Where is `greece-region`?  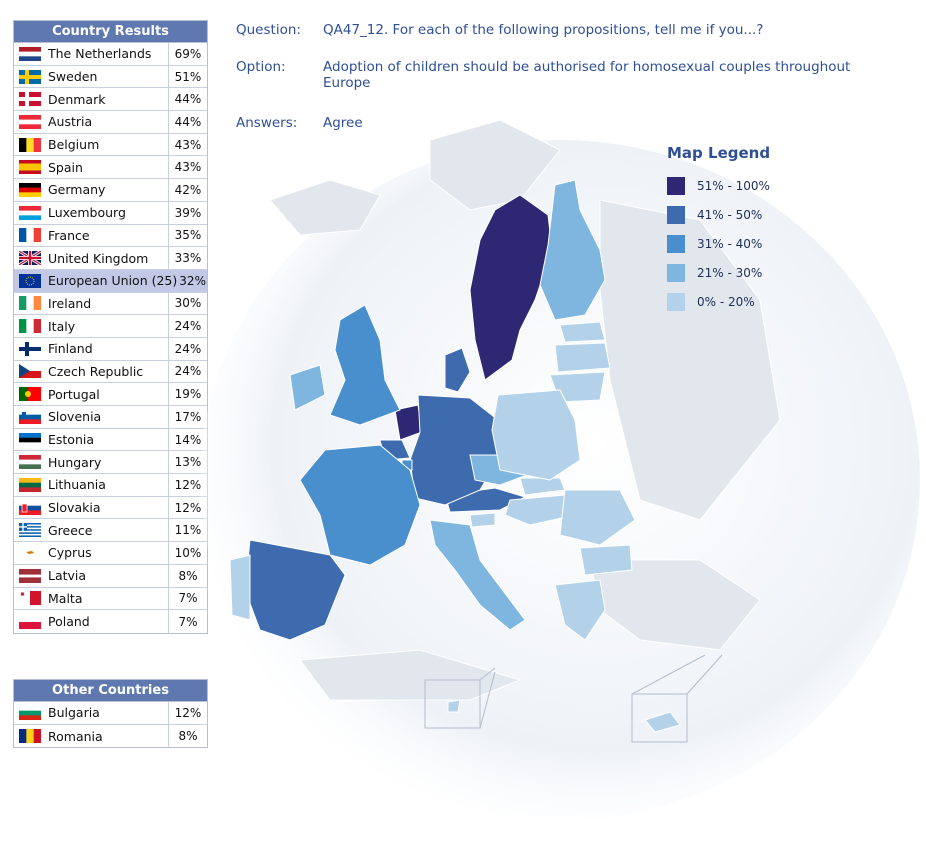
greece-region is located at coordinates (580, 610).